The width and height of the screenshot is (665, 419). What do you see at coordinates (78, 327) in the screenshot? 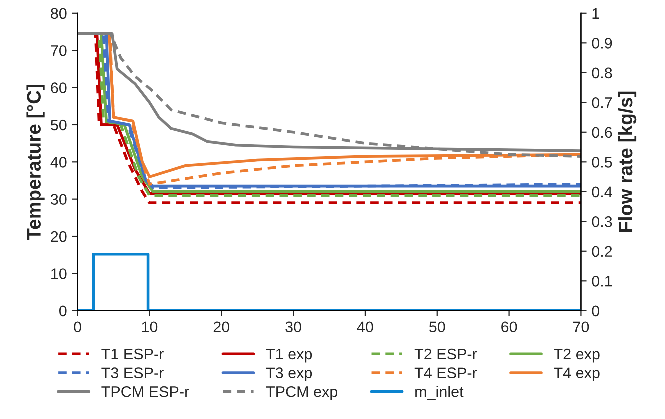
I see `x-tick-label: 0` at bounding box center [78, 327].